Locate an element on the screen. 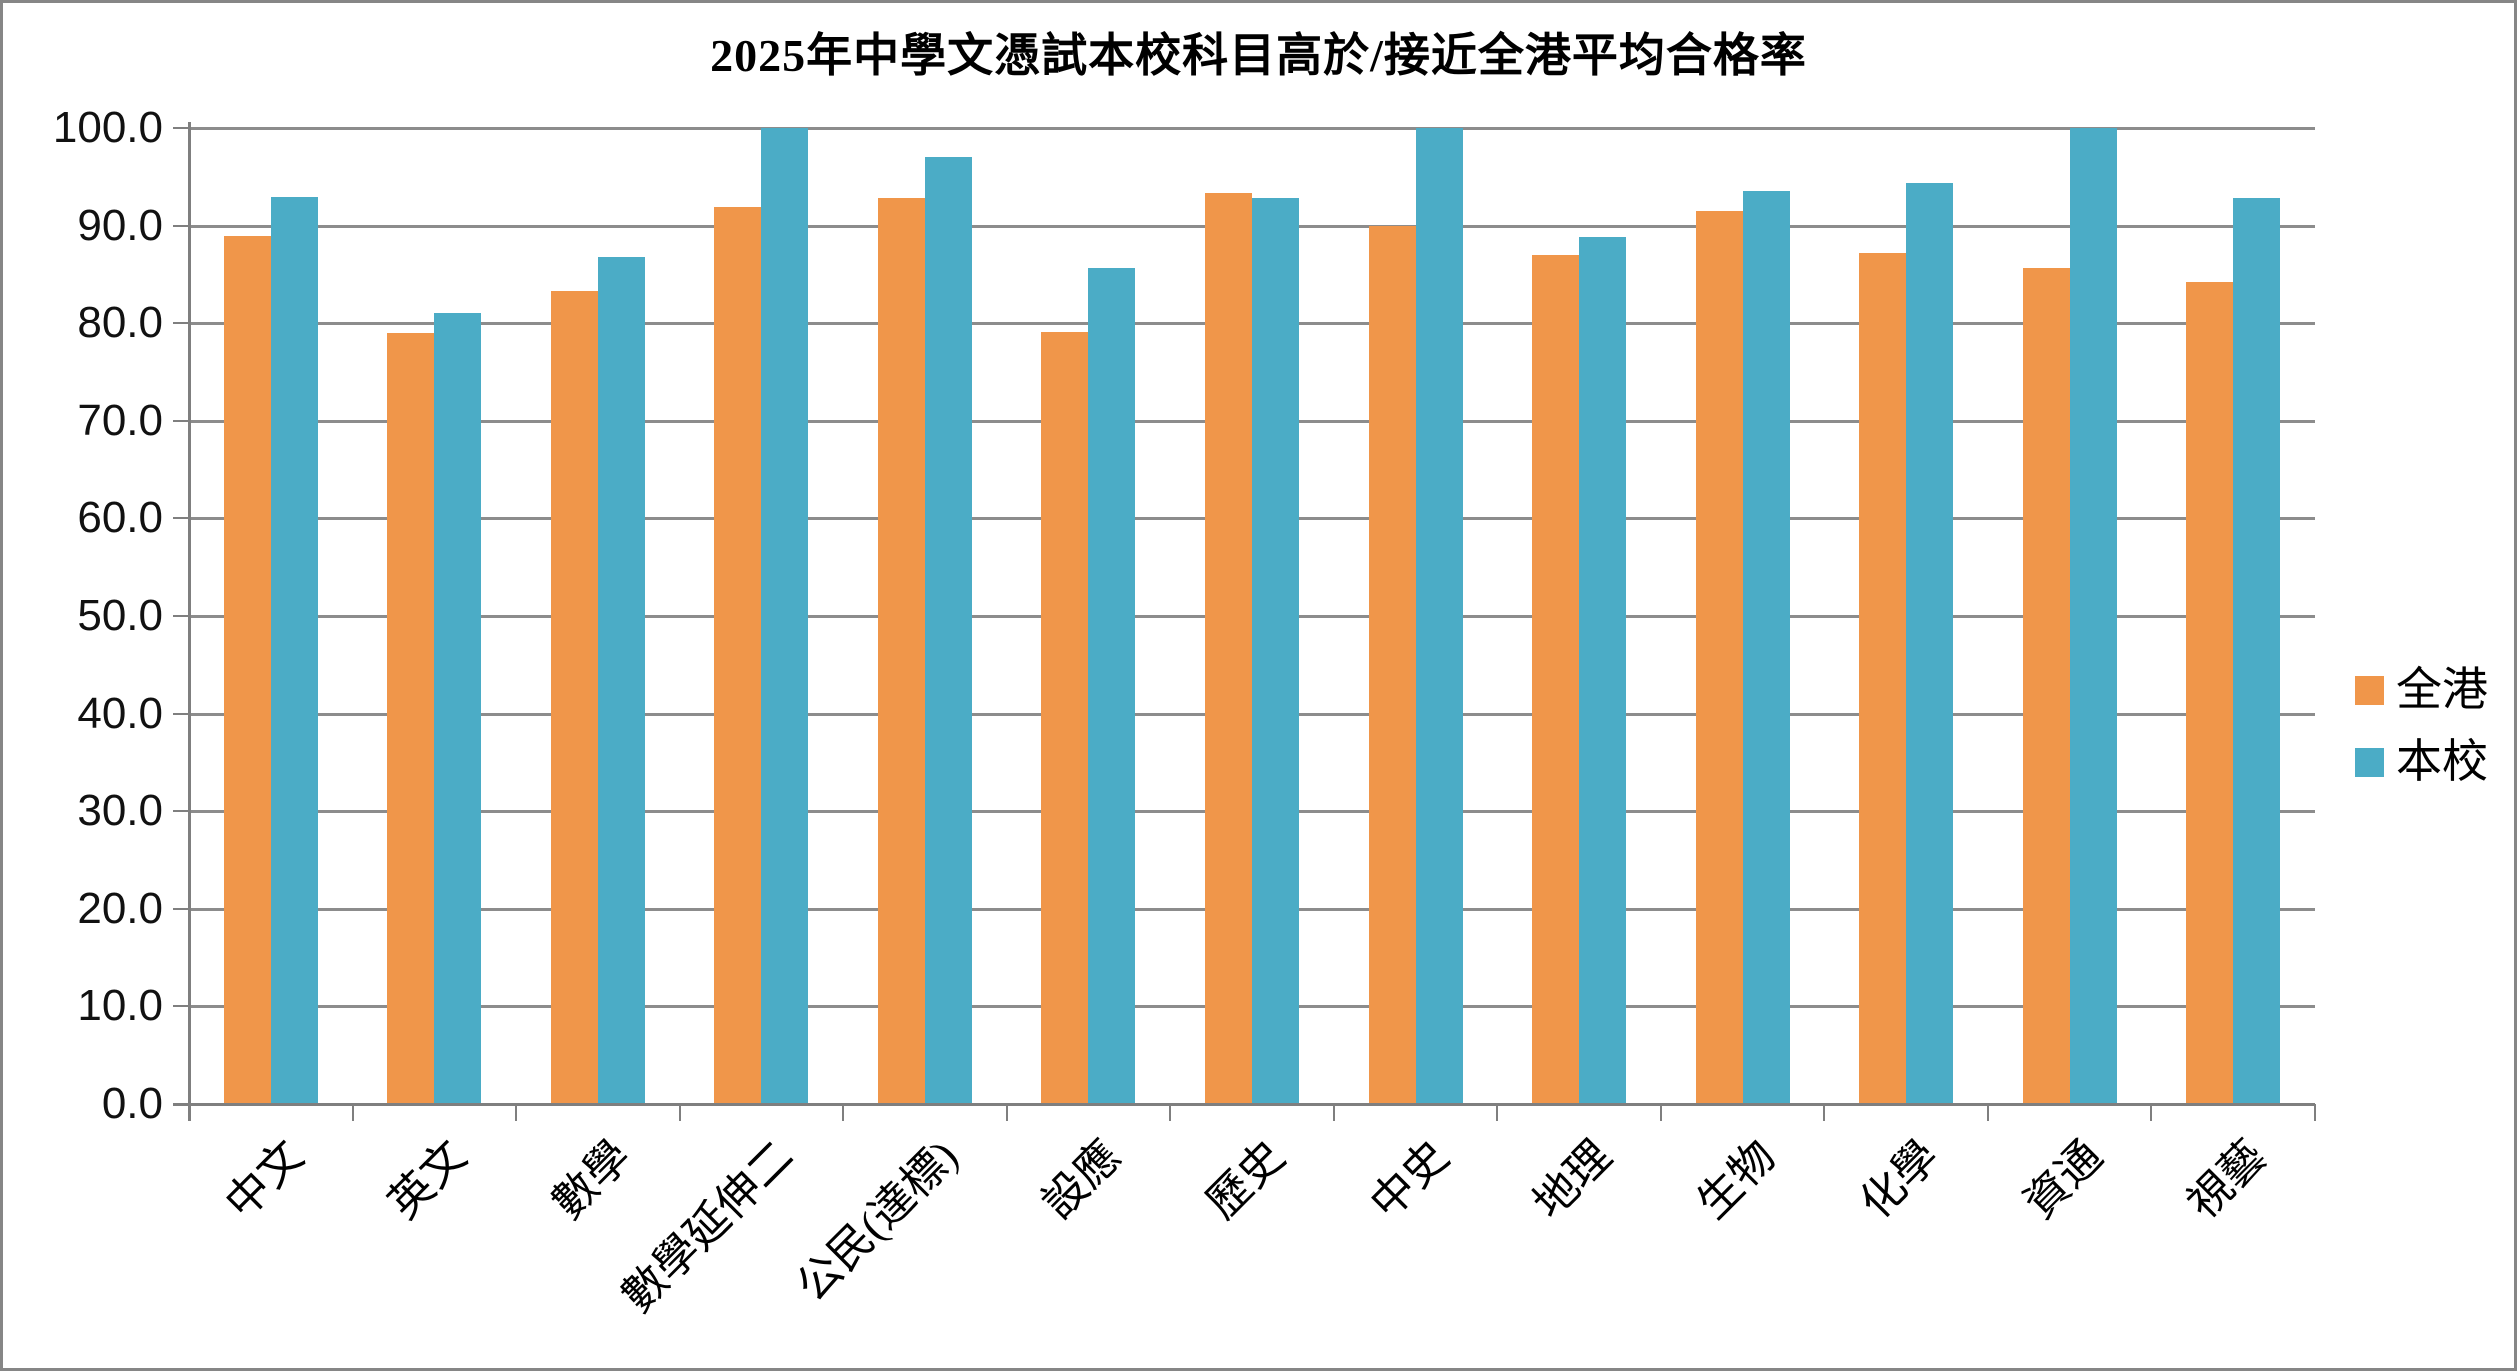 Image resolution: width=2517 pixels, height=1371 pixels. y-axis-label: 20.0 is located at coordinates (120, 908).